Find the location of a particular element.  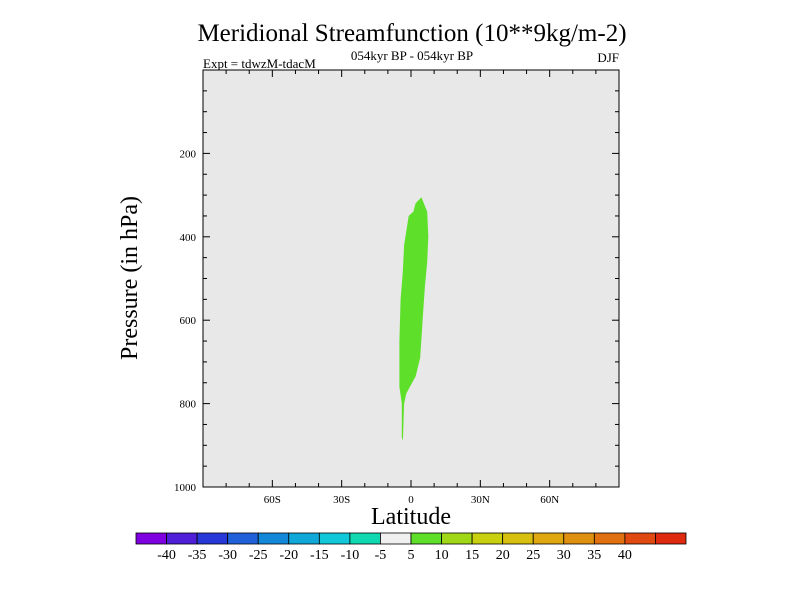

chart-title: Meridional Streamfunction (10**9kg/m-2) is located at coordinates (411, 33).